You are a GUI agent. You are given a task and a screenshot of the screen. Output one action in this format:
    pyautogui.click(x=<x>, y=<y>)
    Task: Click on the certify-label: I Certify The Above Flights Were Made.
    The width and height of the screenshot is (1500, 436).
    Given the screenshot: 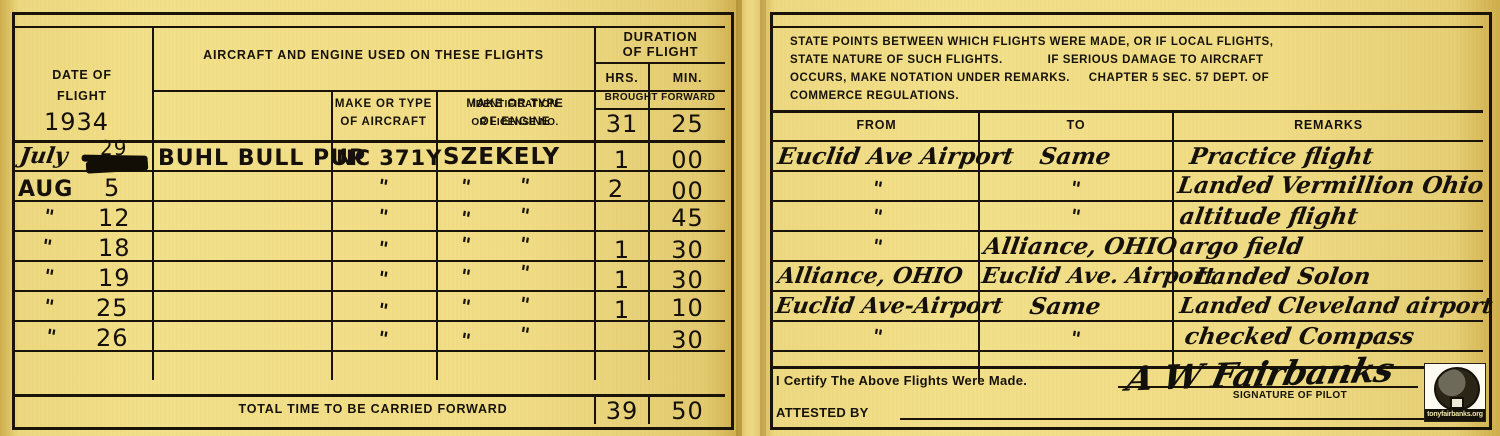 What is the action you would take?
    pyautogui.click(x=902, y=380)
    